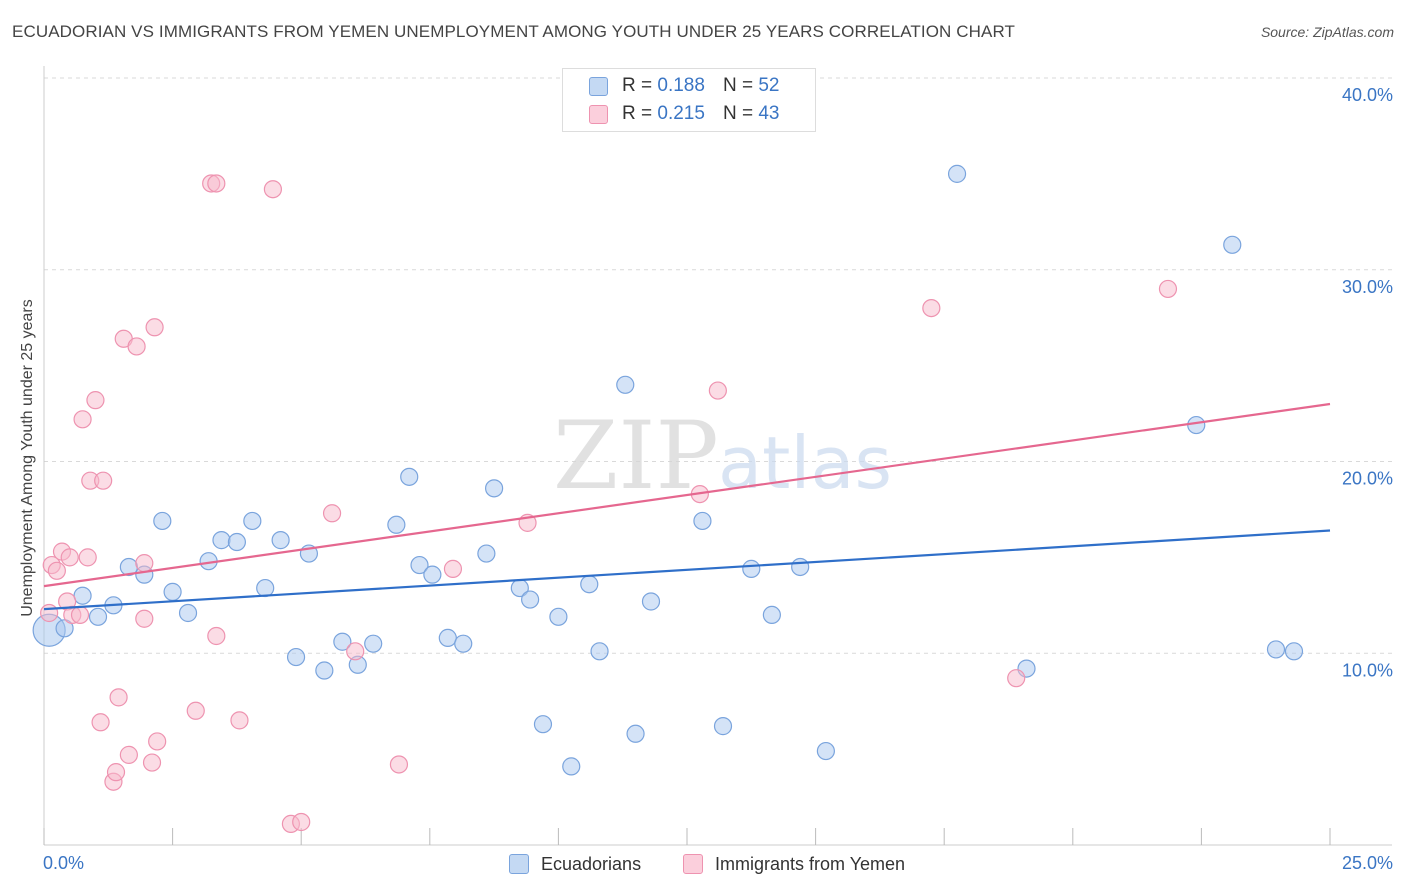 This screenshot has height=892, width=1406. I want to click on trend-line-ecuadorians, so click(687, 570).